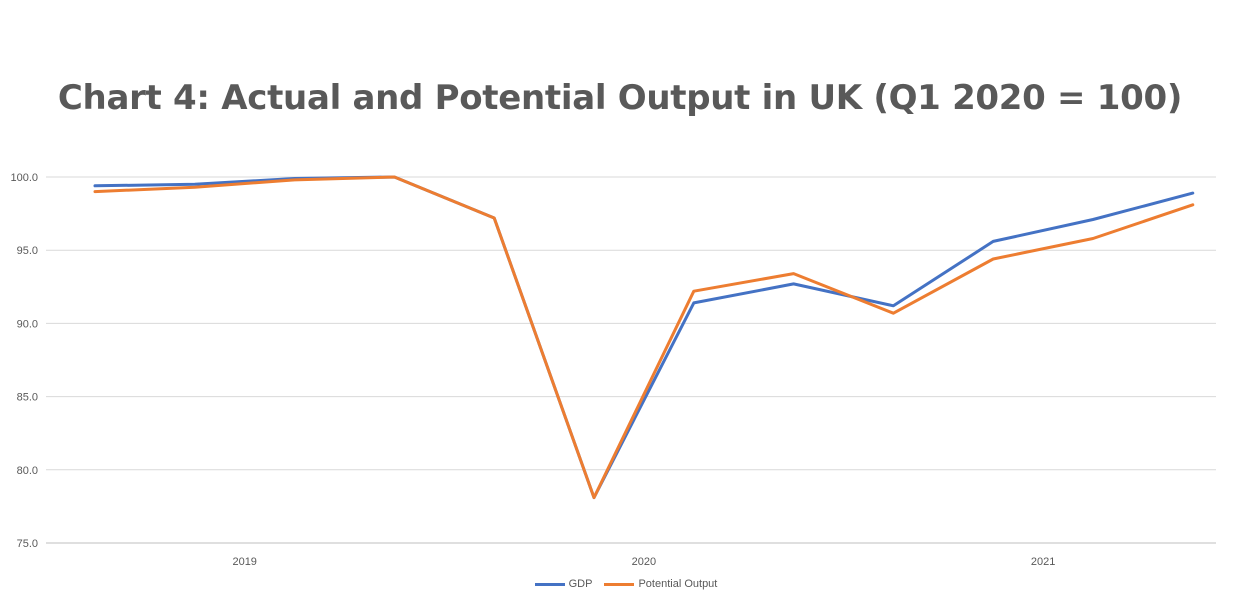  What do you see at coordinates (549, 584) in the screenshot?
I see `legend-swatch-gdp` at bounding box center [549, 584].